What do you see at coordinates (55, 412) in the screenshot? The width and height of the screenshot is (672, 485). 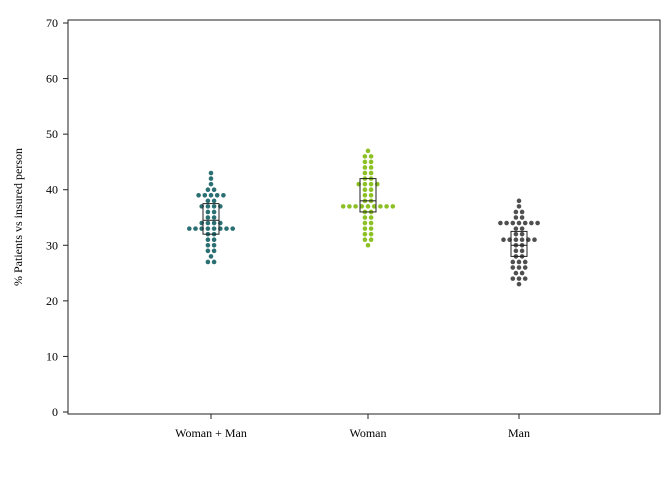 I see `y-tick-label: 0` at bounding box center [55, 412].